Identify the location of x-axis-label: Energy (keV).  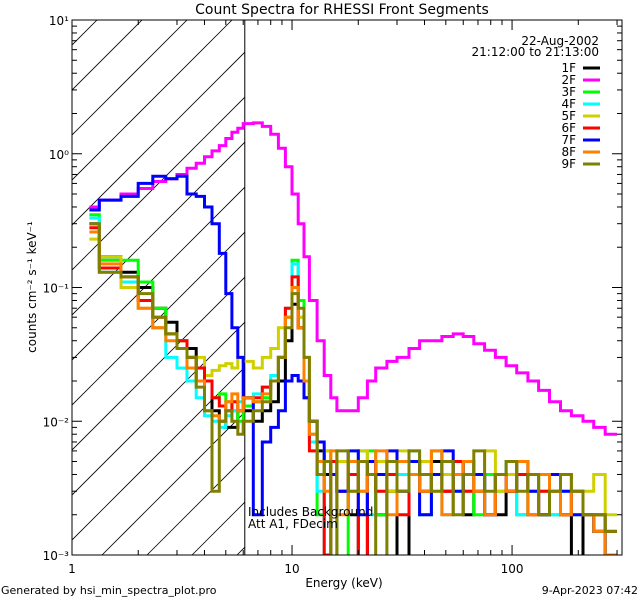
(343, 583).